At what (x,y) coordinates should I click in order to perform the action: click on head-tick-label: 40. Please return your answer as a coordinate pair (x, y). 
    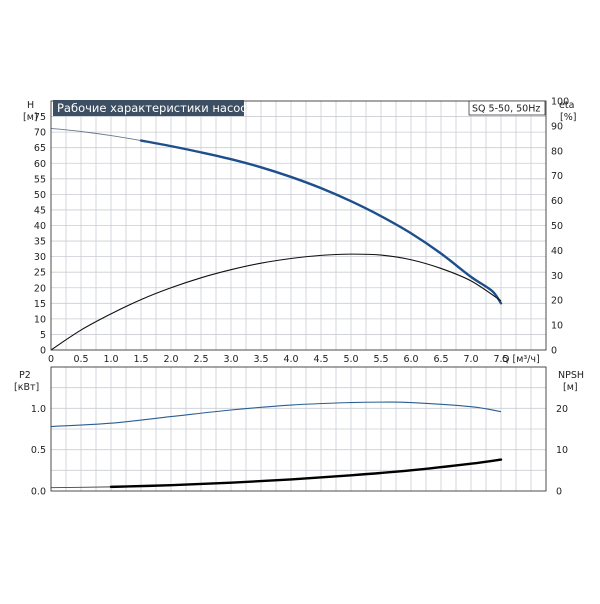
    Looking at the image, I should click on (40, 226).